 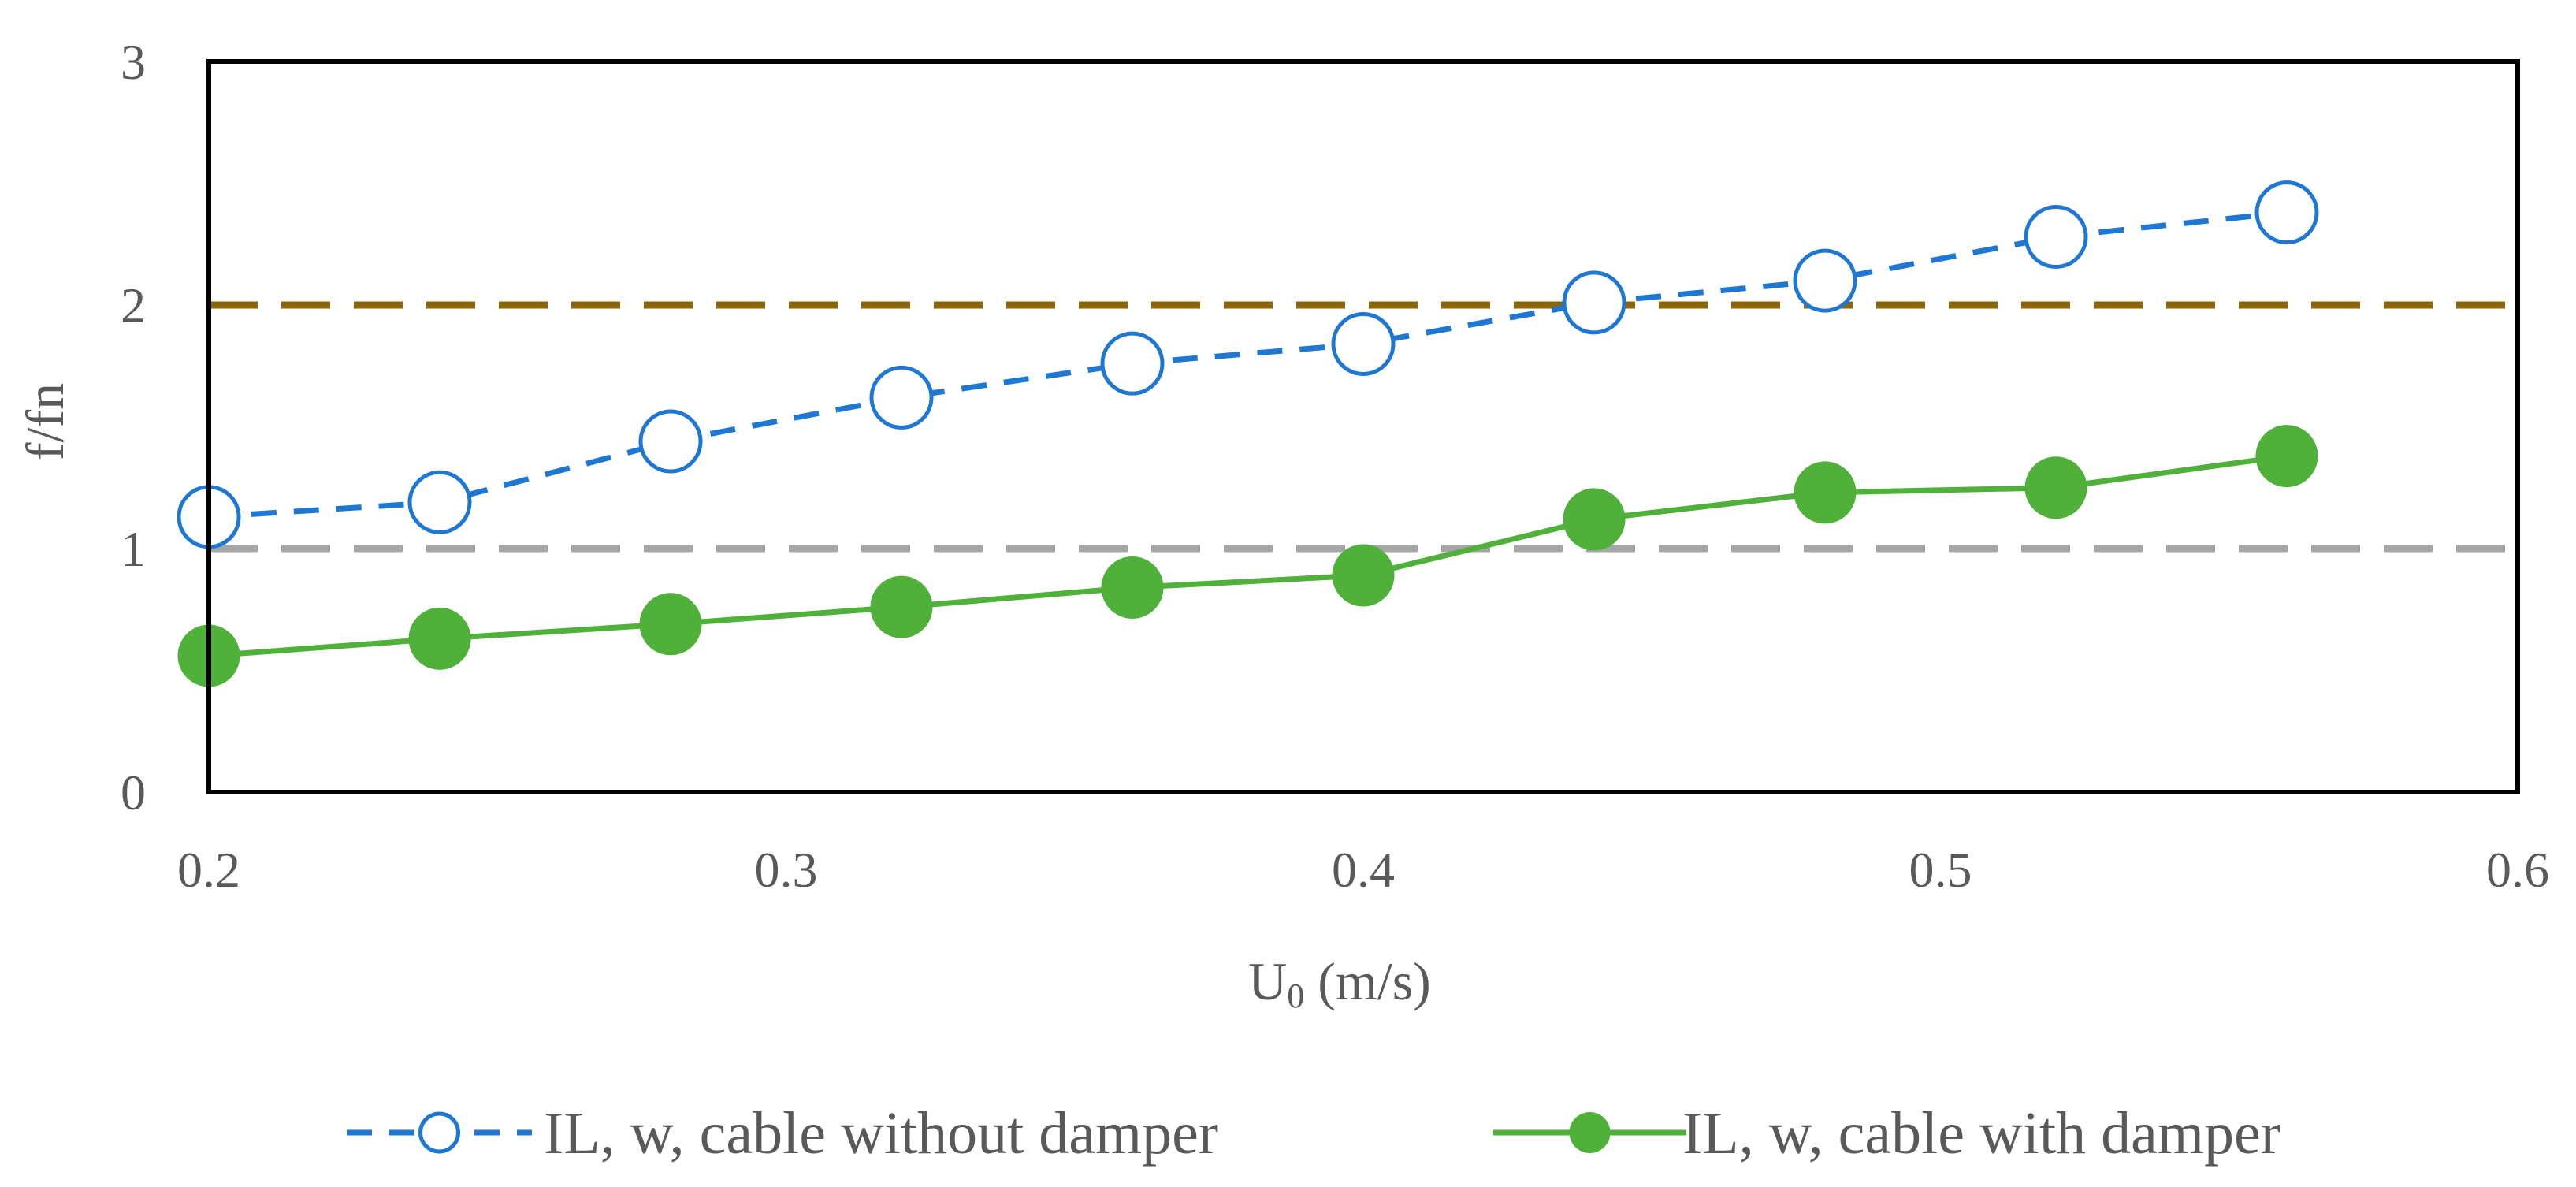 What do you see at coordinates (1367, 981) in the screenshot?
I see `x-axis-title-unit: (m/s)` at bounding box center [1367, 981].